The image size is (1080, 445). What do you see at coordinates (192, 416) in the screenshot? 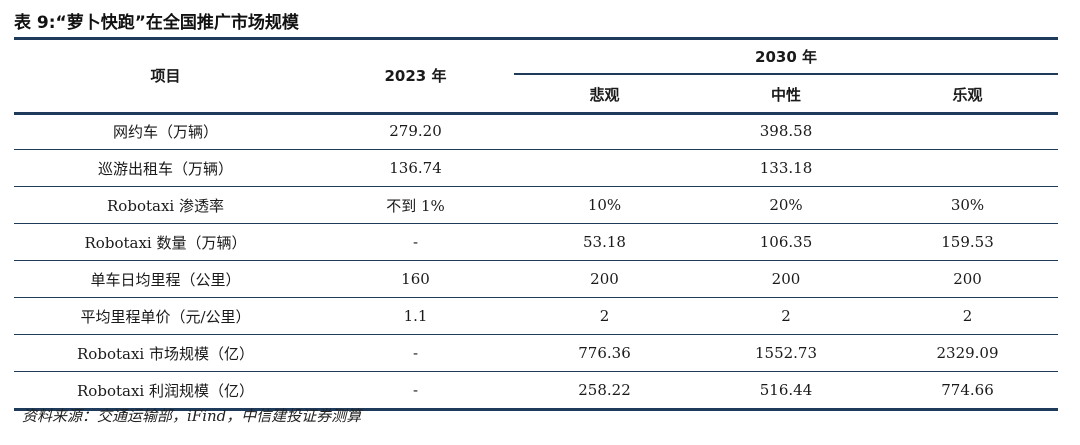
I see `source-note: 资料来源：交通运输部，iFind，中信建投证券测算` at bounding box center [192, 416].